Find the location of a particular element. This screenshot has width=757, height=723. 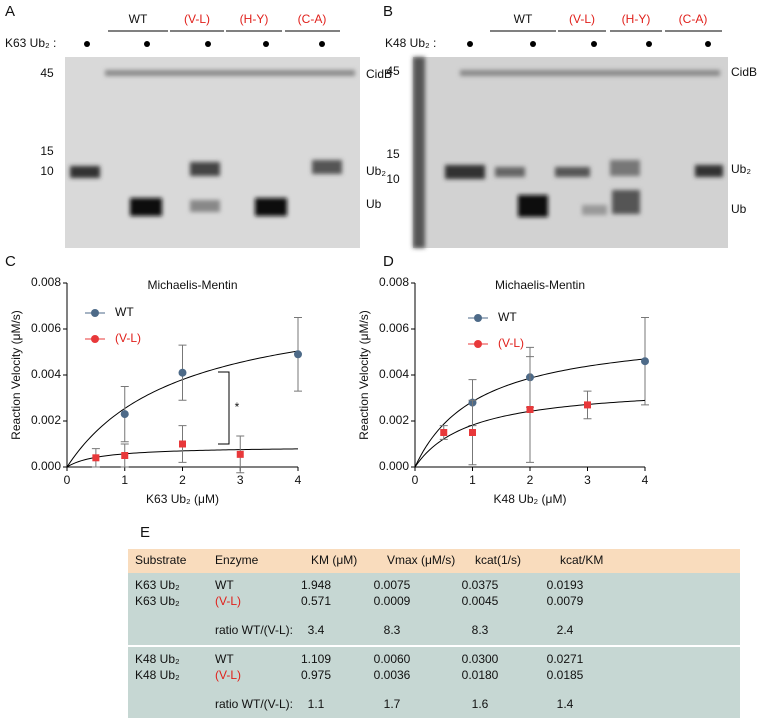

table-cell: WT is located at coordinates (224, 659).